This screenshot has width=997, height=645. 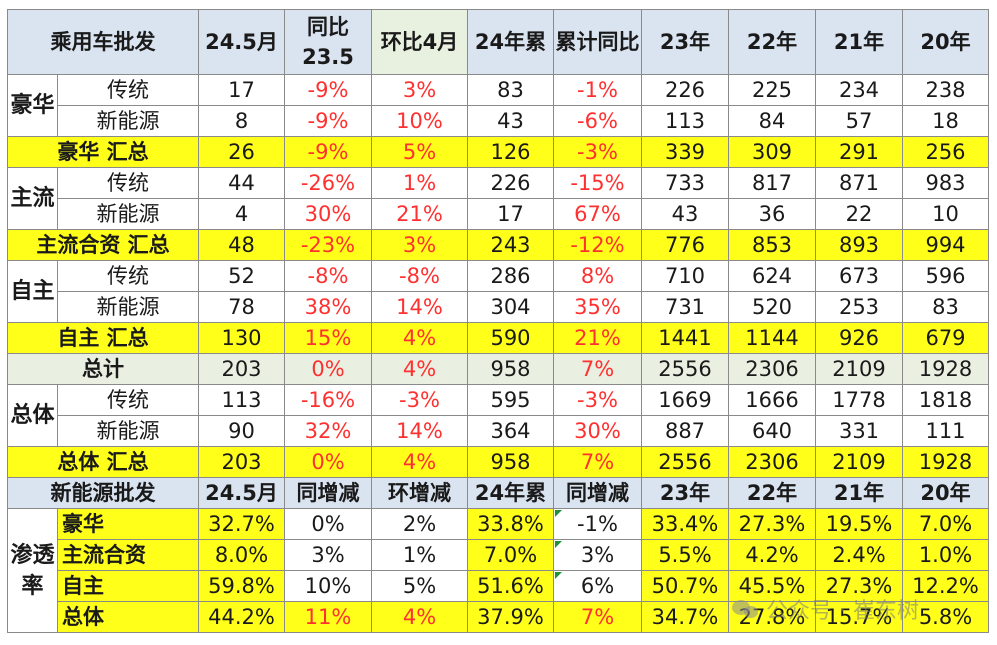 What do you see at coordinates (859, 307) in the screenshot?
I see `table-cell: 253` at bounding box center [859, 307].